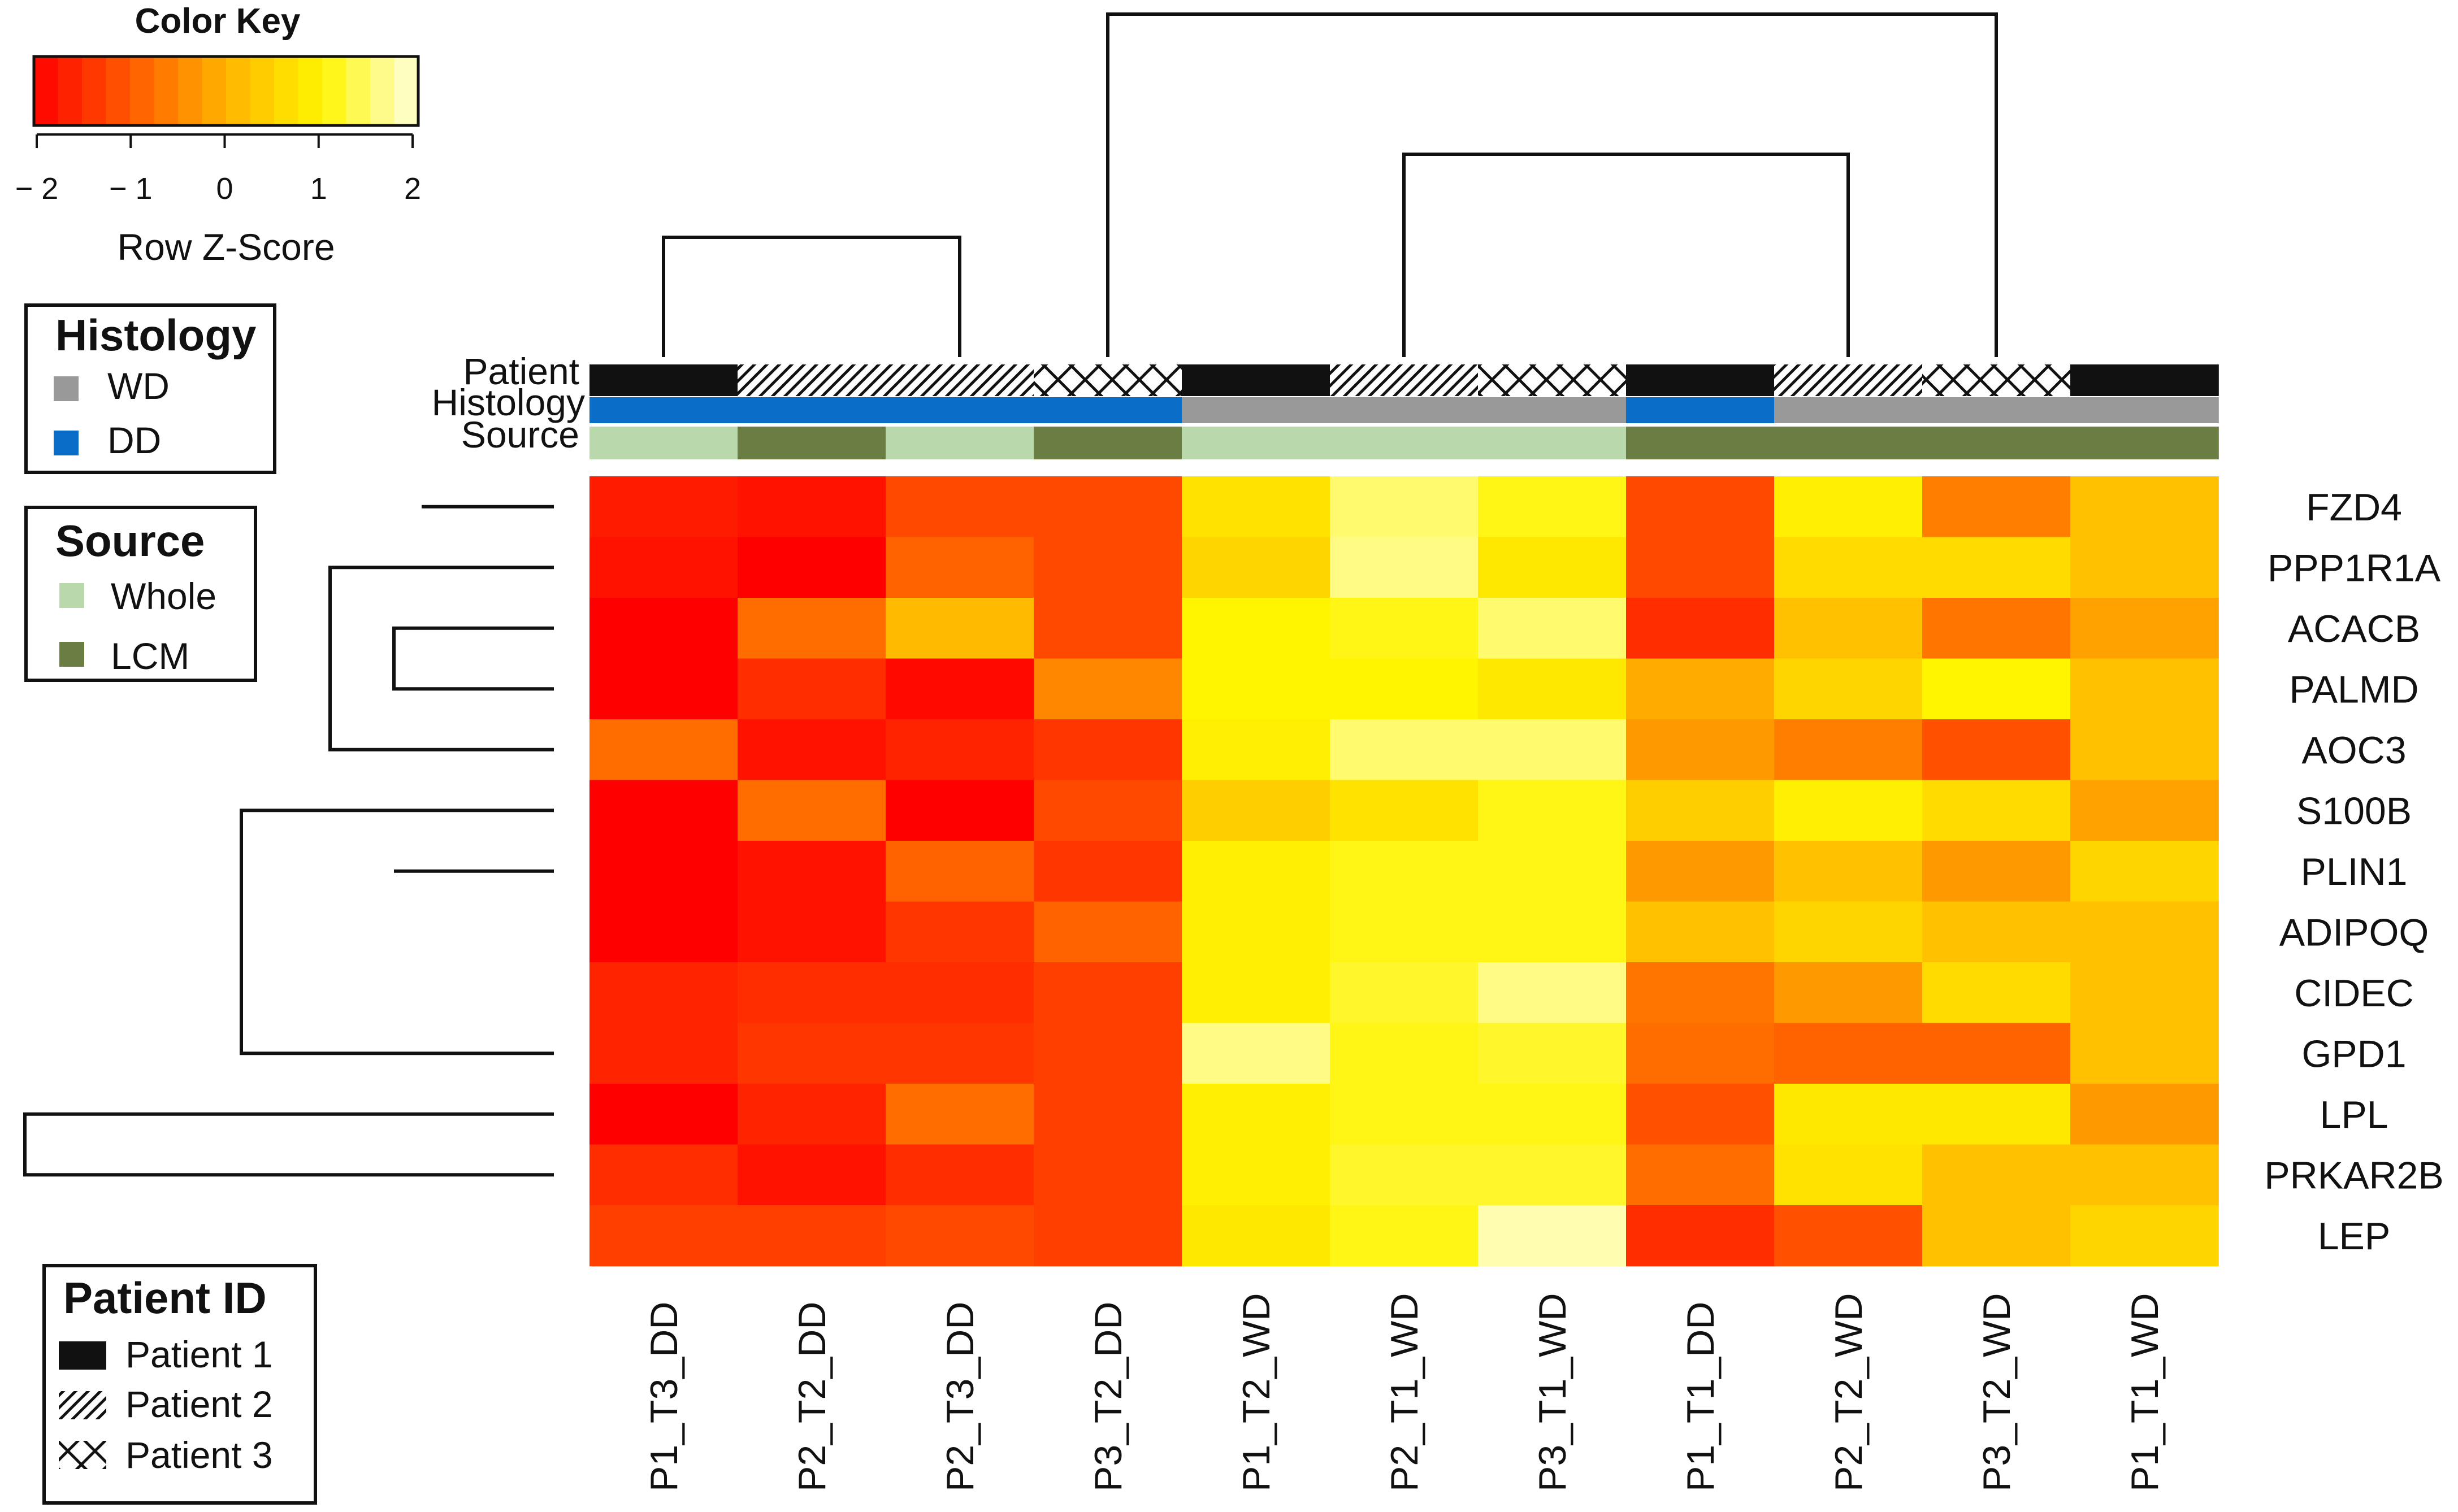 Image resolution: width=2458 pixels, height=1512 pixels. What do you see at coordinates (1996, 507) in the screenshot?
I see `heatmap-cell-fzd4-p3-t2-wd` at bounding box center [1996, 507].